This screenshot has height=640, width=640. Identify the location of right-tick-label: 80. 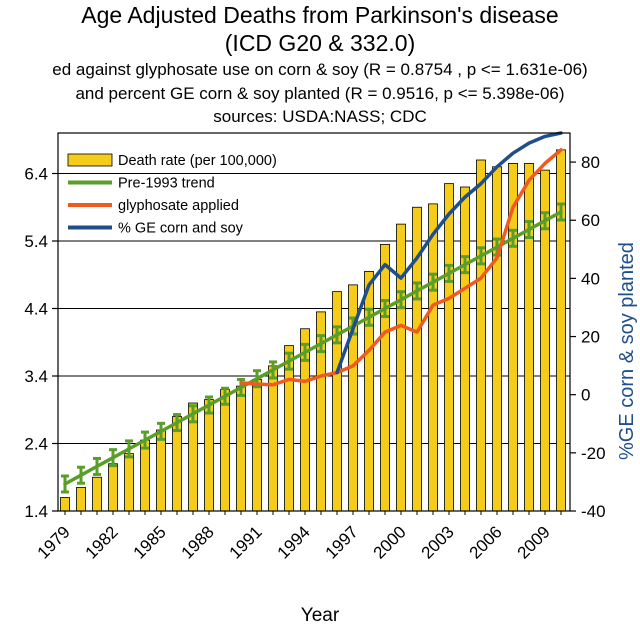
(590, 162).